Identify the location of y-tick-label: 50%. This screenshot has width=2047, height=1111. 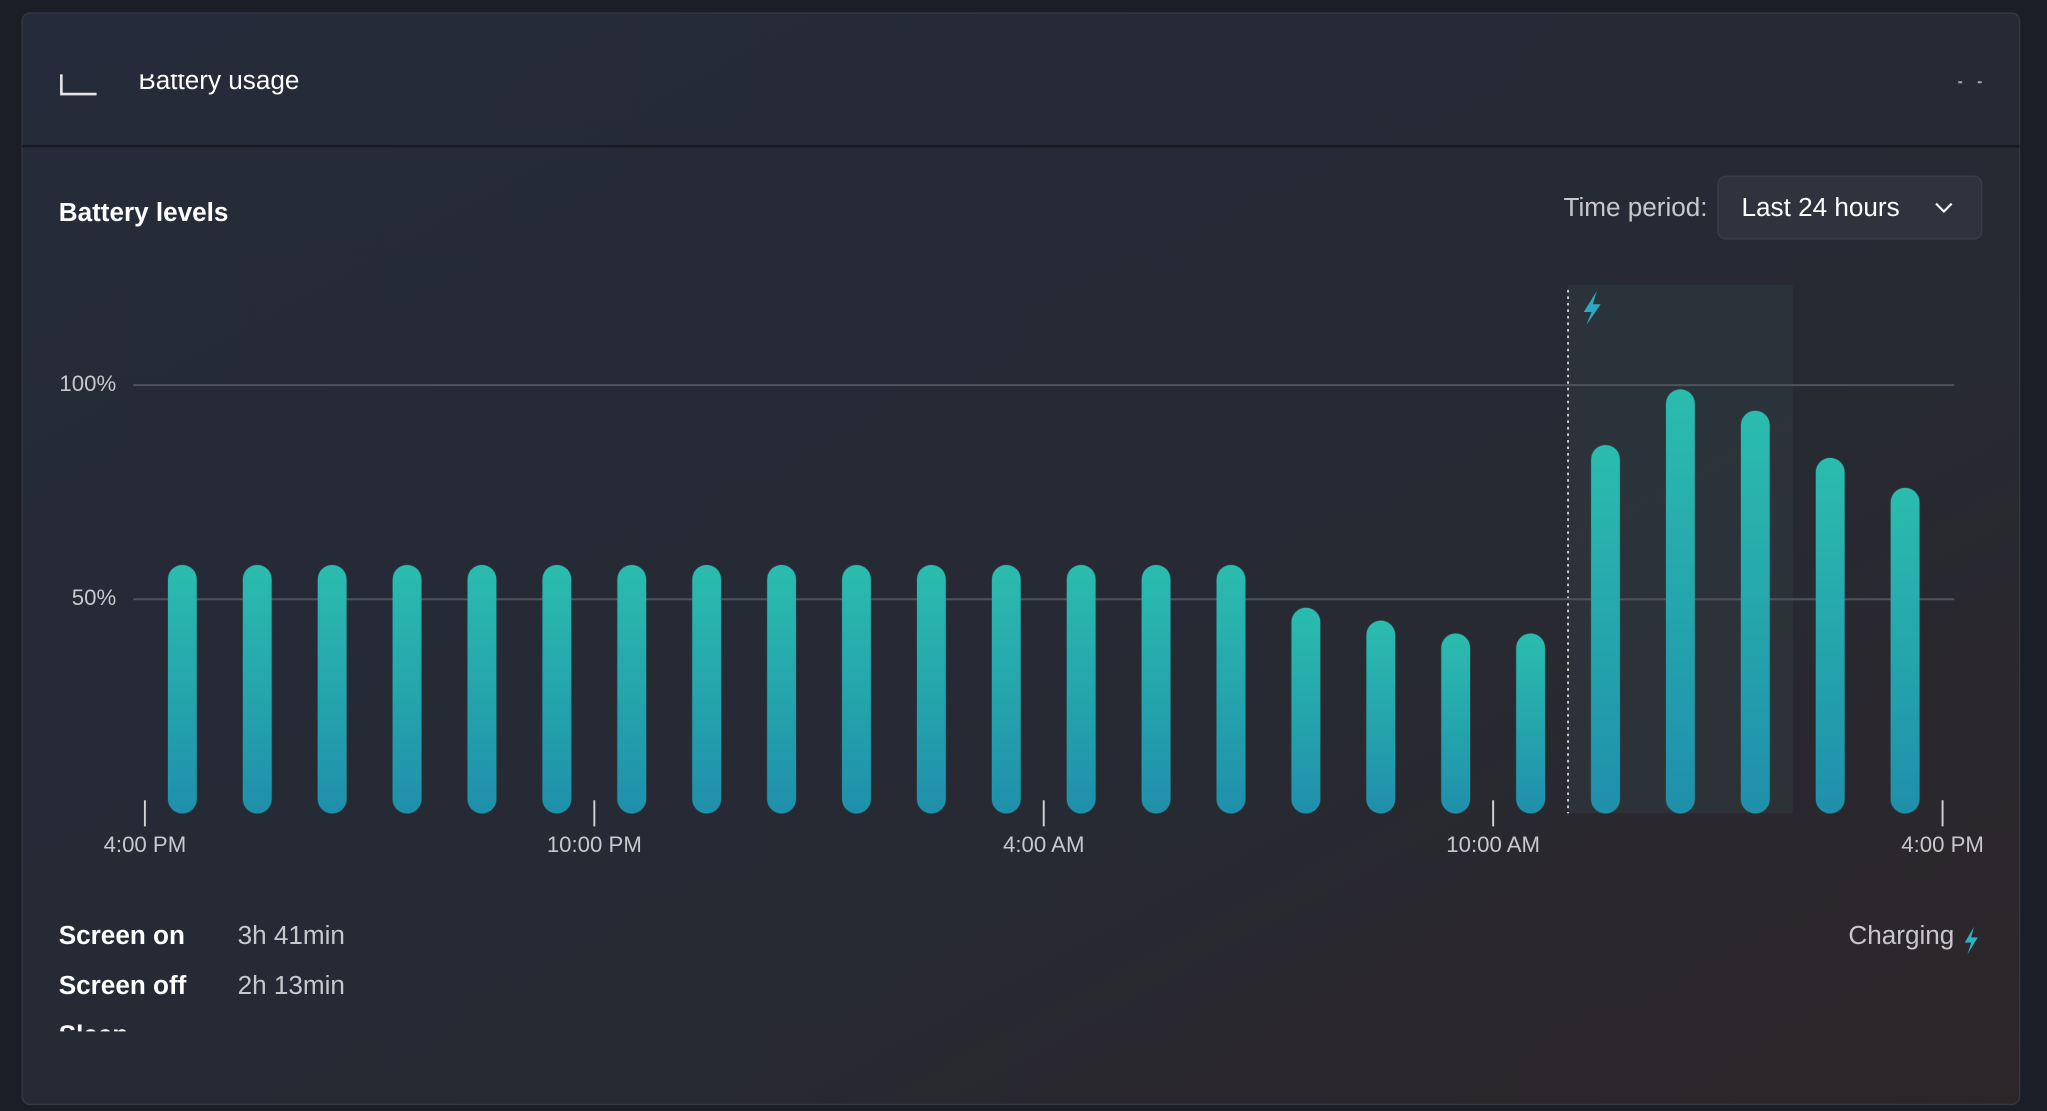
(94, 597).